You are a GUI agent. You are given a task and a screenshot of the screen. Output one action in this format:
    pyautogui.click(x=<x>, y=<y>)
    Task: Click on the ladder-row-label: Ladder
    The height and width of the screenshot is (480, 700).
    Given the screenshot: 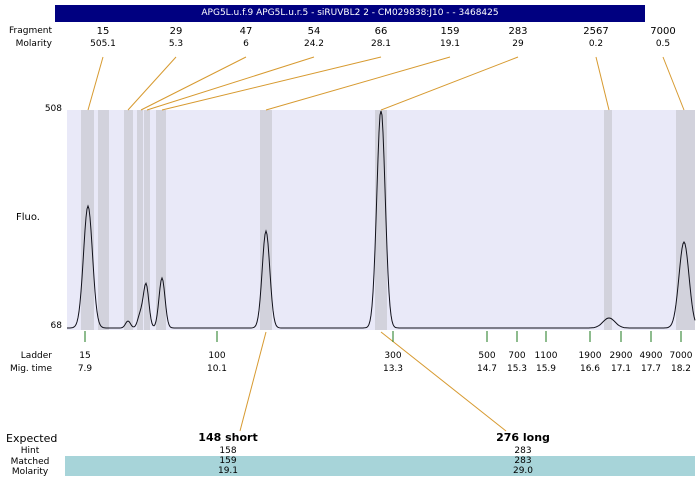 What is the action you would take?
    pyautogui.click(x=36, y=356)
    